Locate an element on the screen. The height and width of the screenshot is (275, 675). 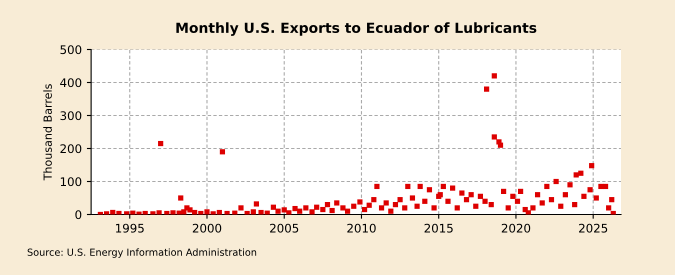
source-note: Source: U.S. Energy Information Administration is located at coordinates (142, 253).